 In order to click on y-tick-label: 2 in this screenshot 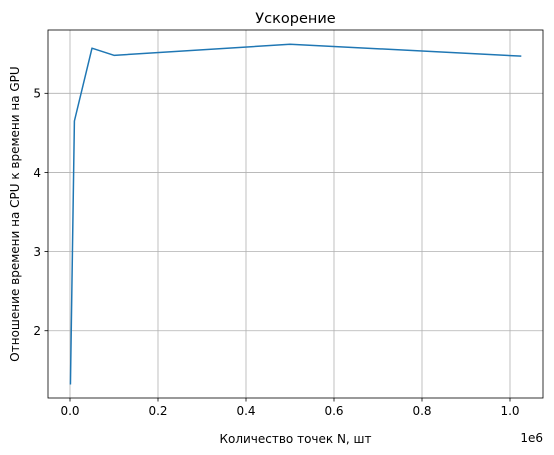, I will do `click(37, 331)`.